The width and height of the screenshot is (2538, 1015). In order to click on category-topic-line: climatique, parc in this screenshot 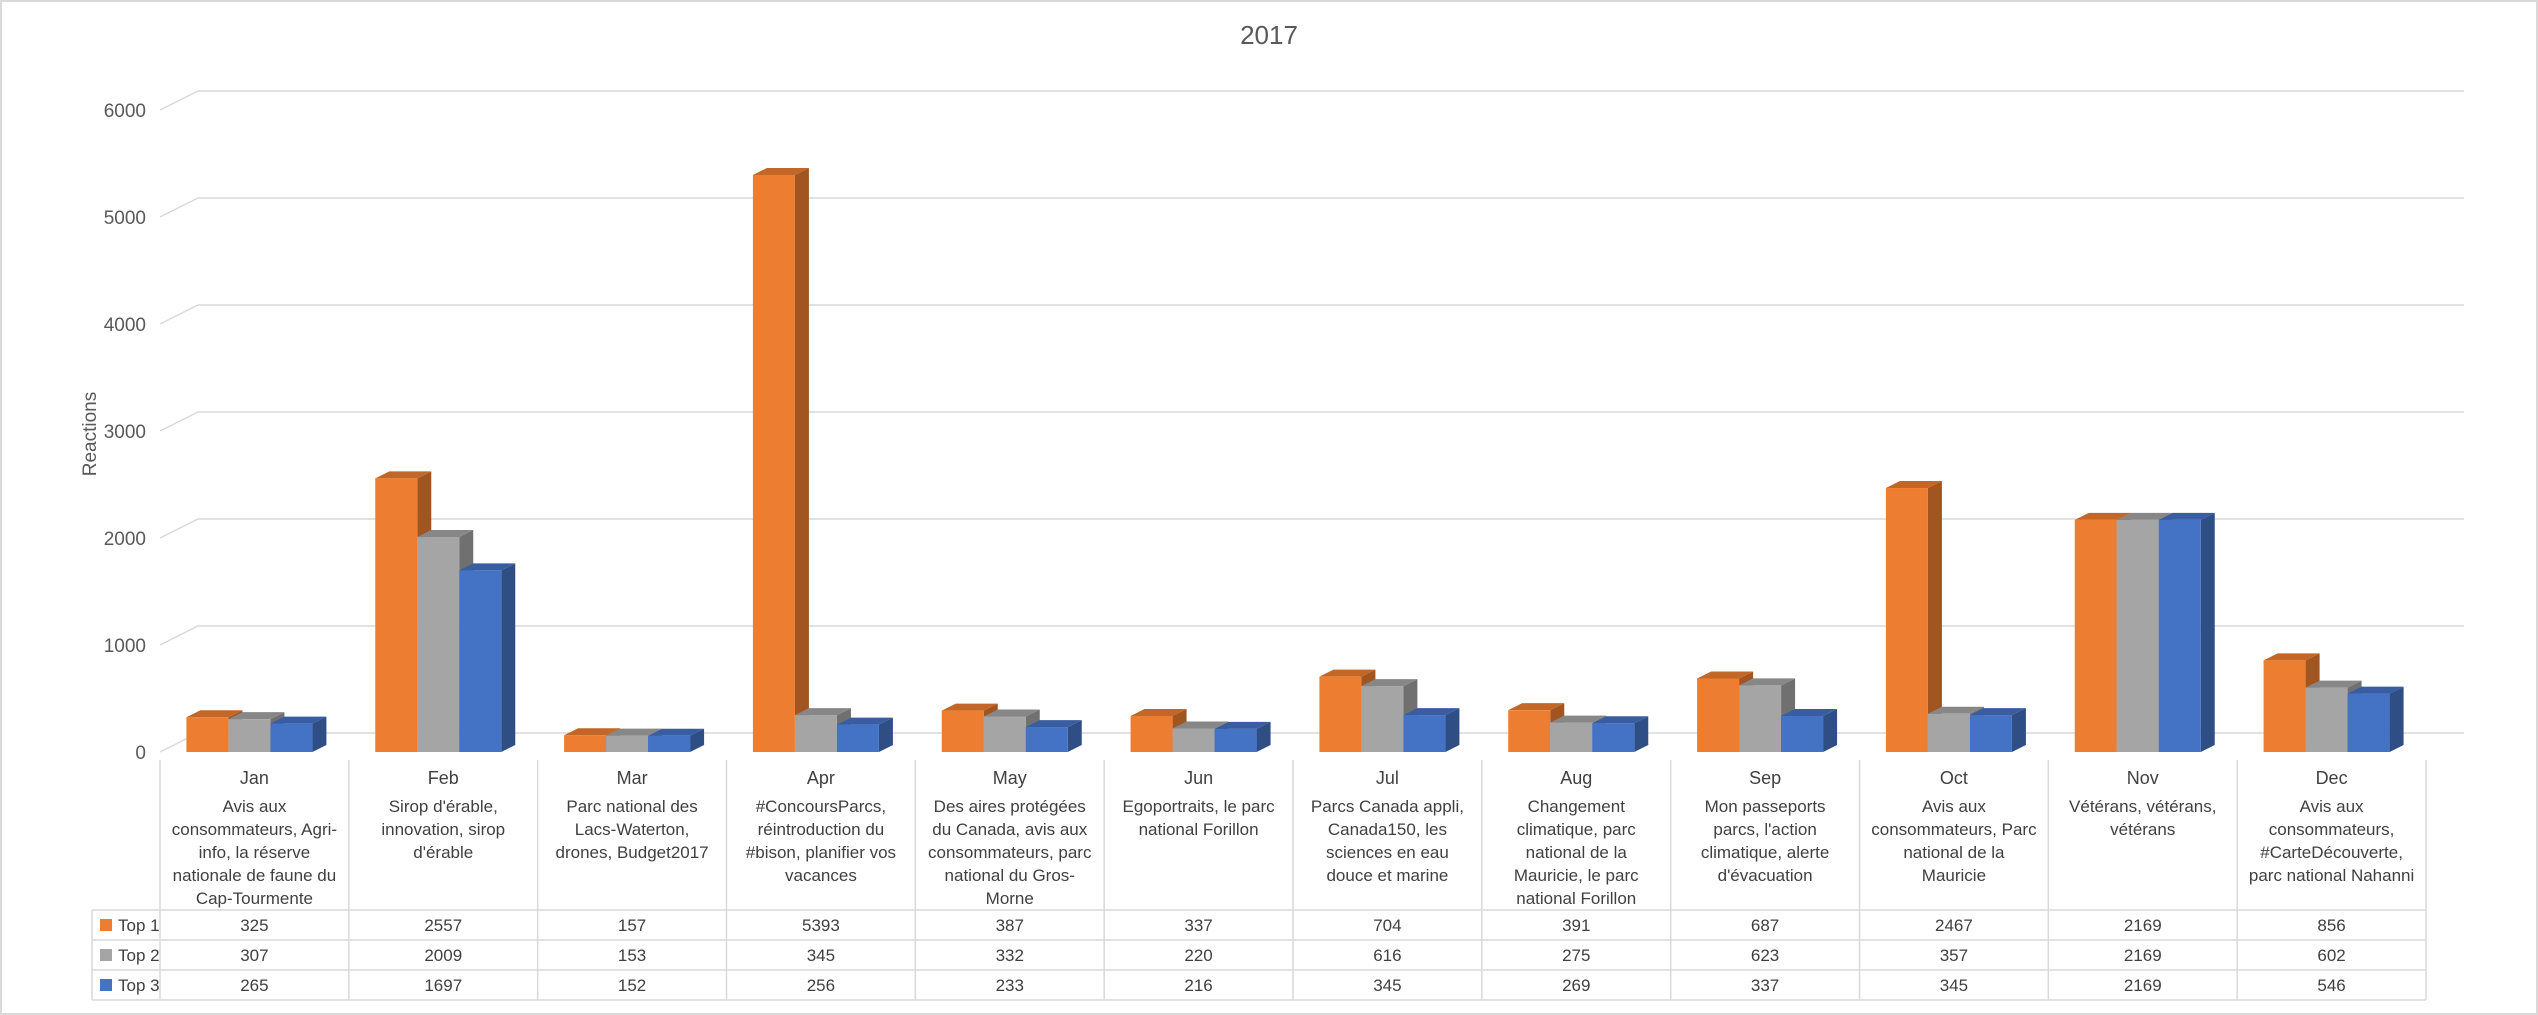, I will do `click(1577, 829)`.